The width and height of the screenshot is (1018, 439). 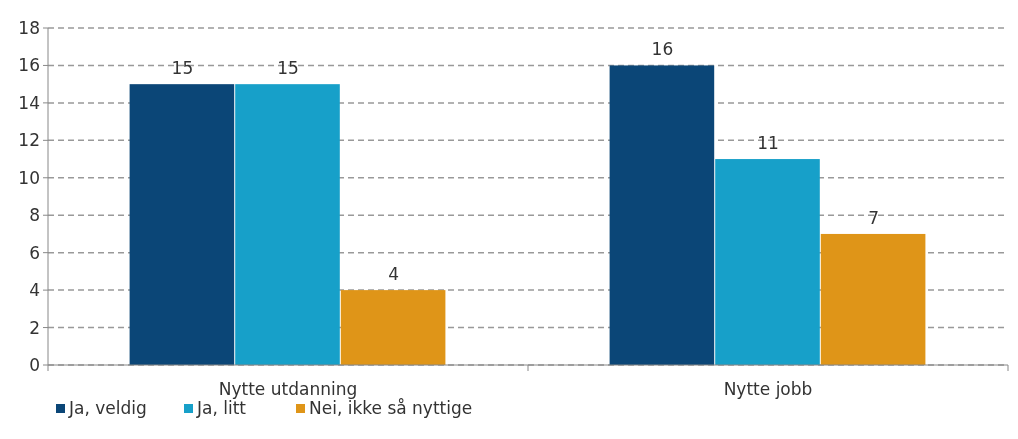 I want to click on x-tick-label: Nytte utdanning, so click(x=288, y=389).